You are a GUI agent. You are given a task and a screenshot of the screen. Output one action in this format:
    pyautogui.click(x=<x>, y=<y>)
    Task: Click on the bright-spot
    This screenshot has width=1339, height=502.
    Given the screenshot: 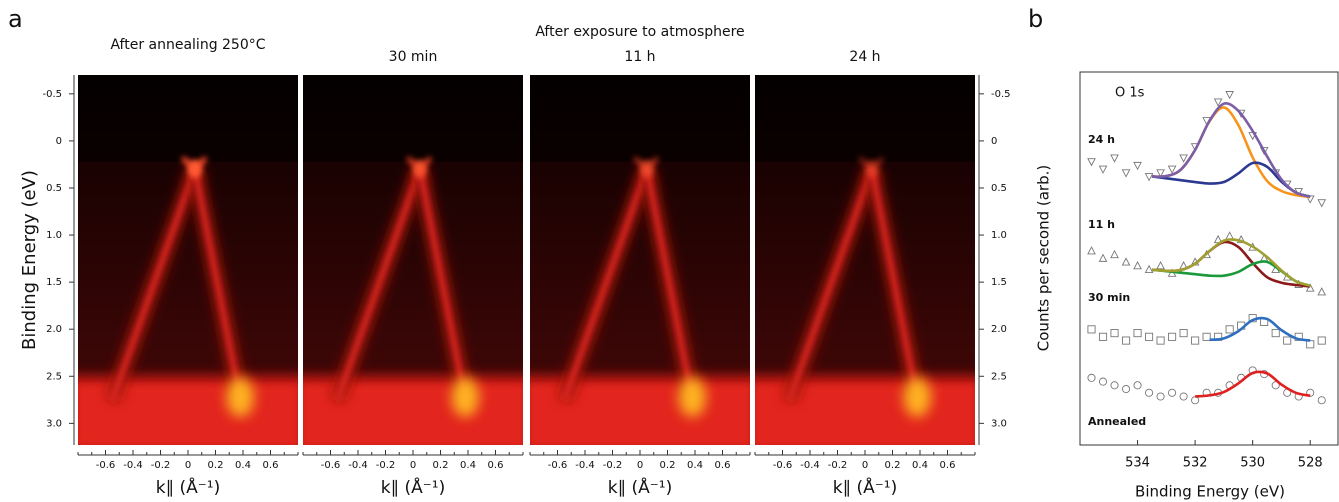 What is the action you would take?
    pyautogui.click(x=917, y=396)
    